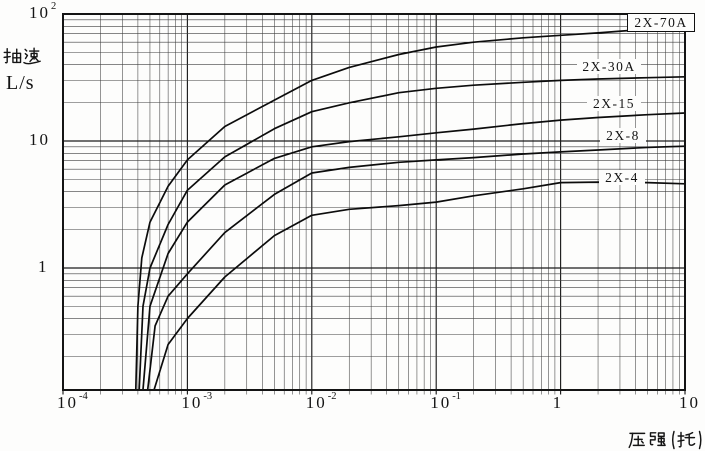 The width and height of the screenshot is (705, 451). What do you see at coordinates (445, 401) in the screenshot?
I see `x-tick-label: 10⁻¹` at bounding box center [445, 401].